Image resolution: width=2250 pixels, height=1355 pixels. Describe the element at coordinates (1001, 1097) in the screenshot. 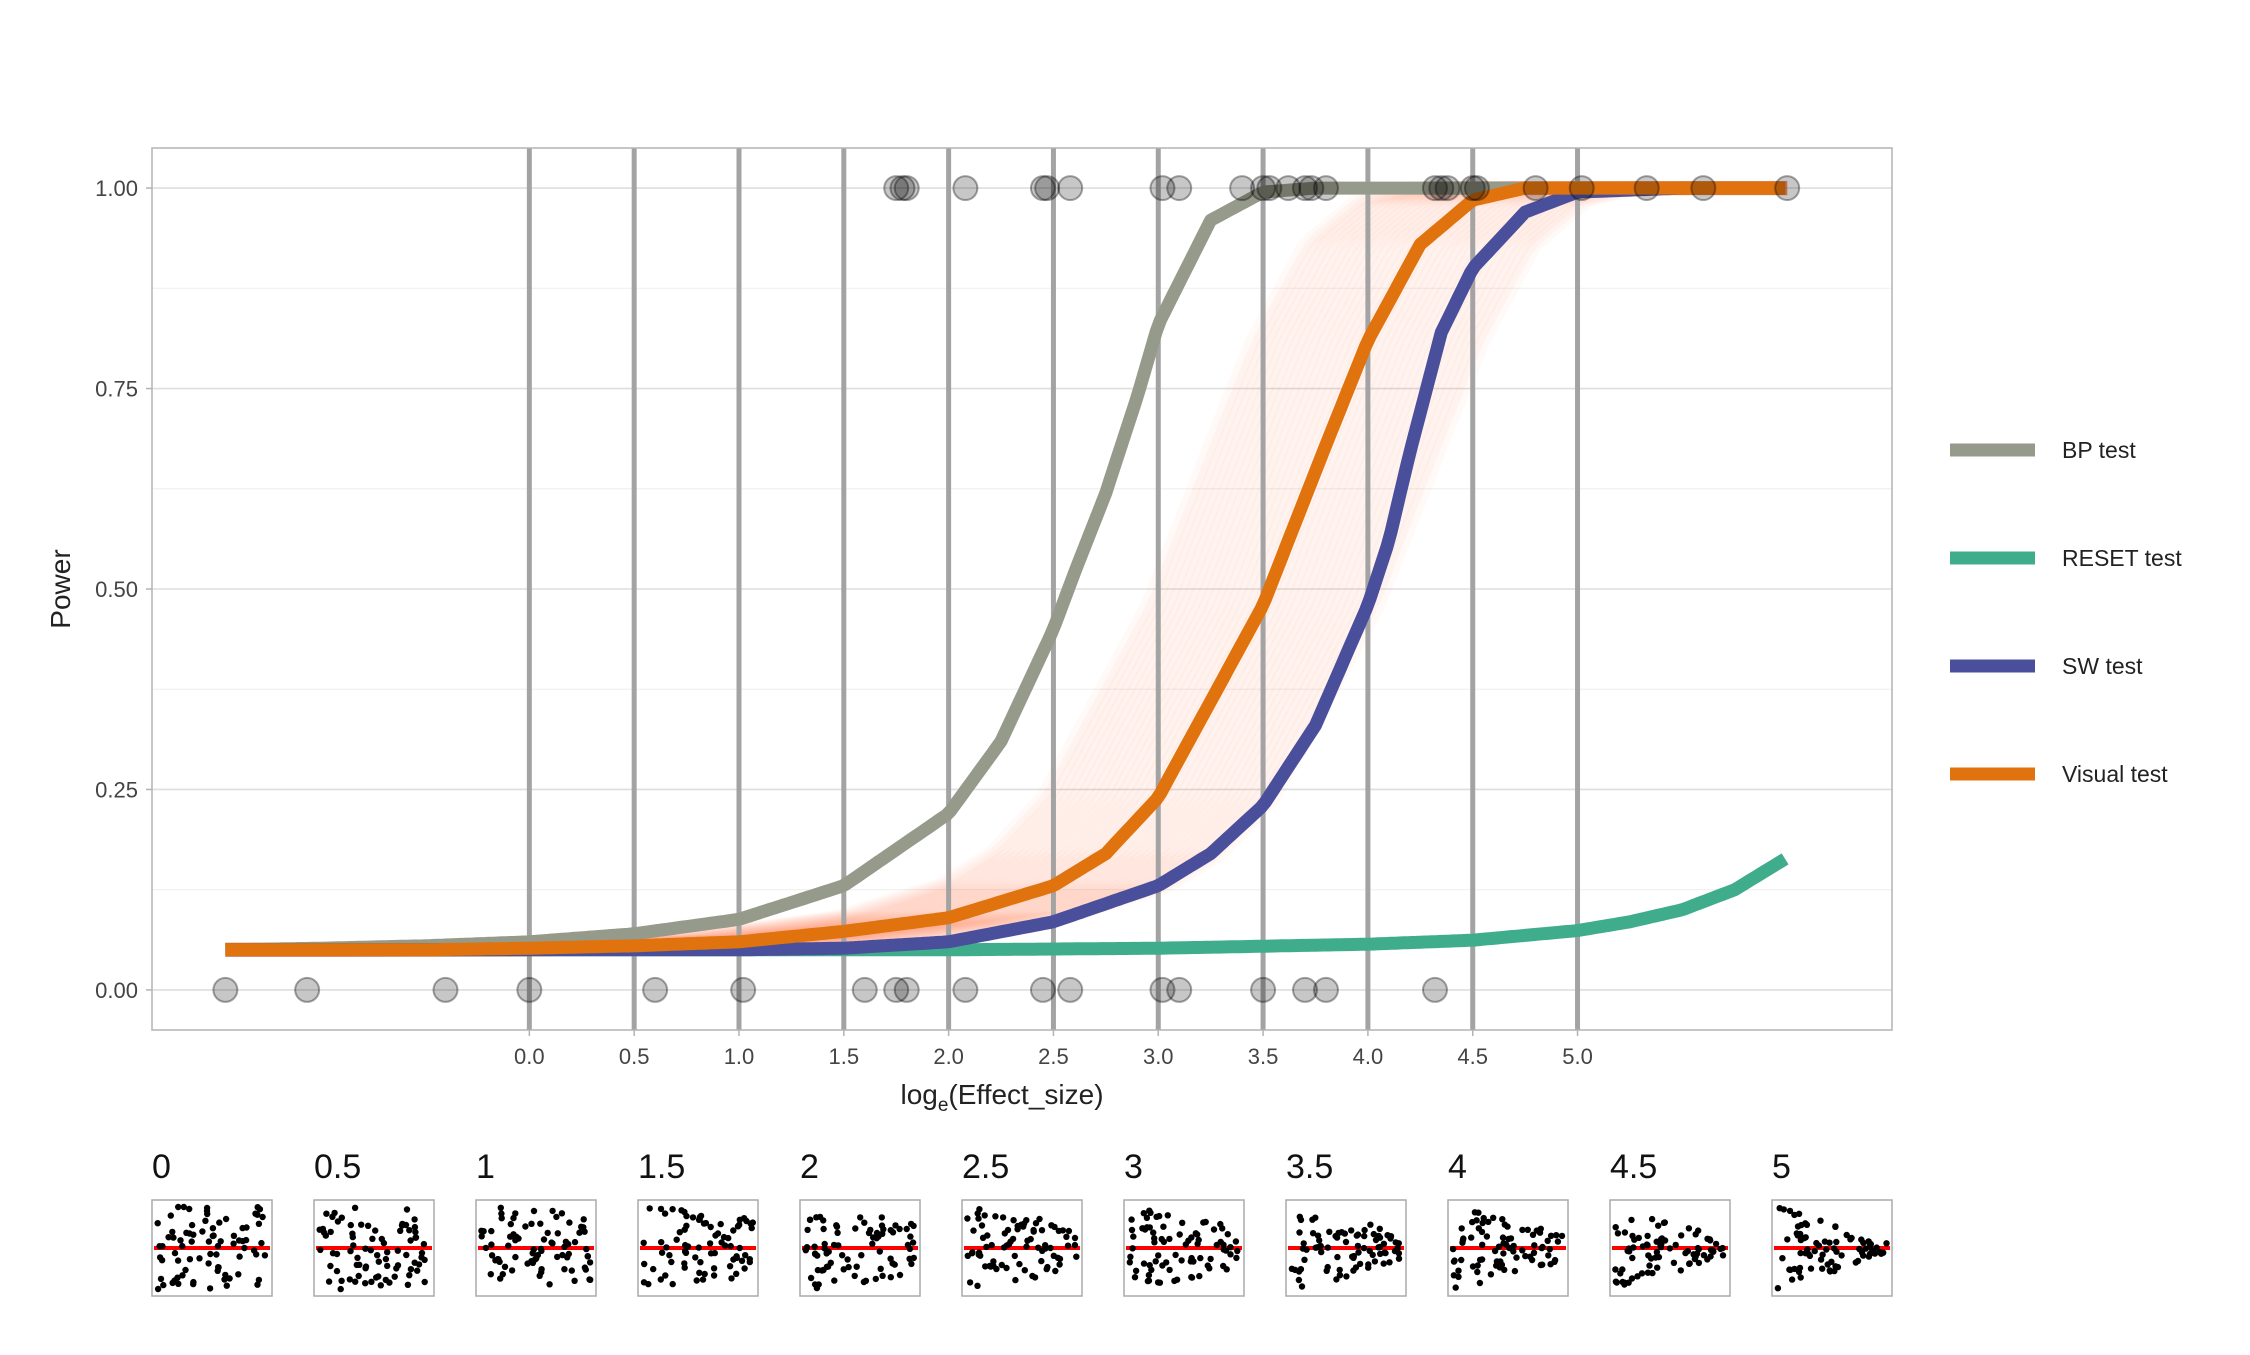

I see `x-axis-title: loge(Effect_size)` at that location.